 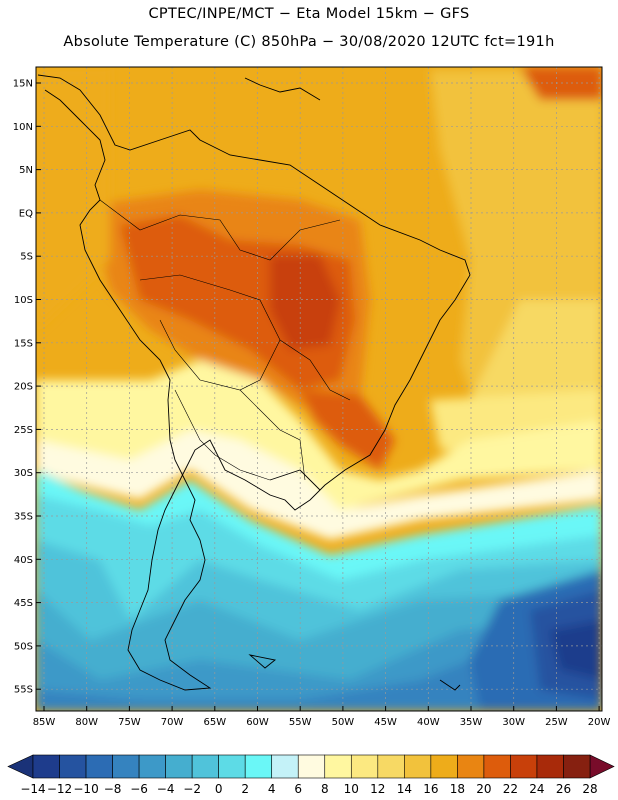 What do you see at coordinates (23, 300) in the screenshot?
I see `lat-label: 10S` at bounding box center [23, 300].